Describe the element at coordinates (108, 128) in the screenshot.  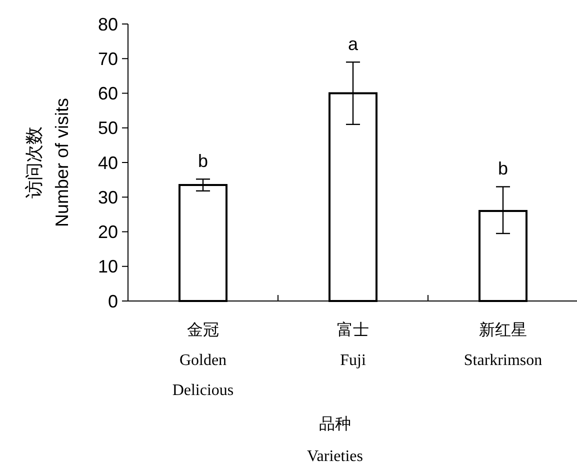
I see `y-tick-label: 50` at that location.